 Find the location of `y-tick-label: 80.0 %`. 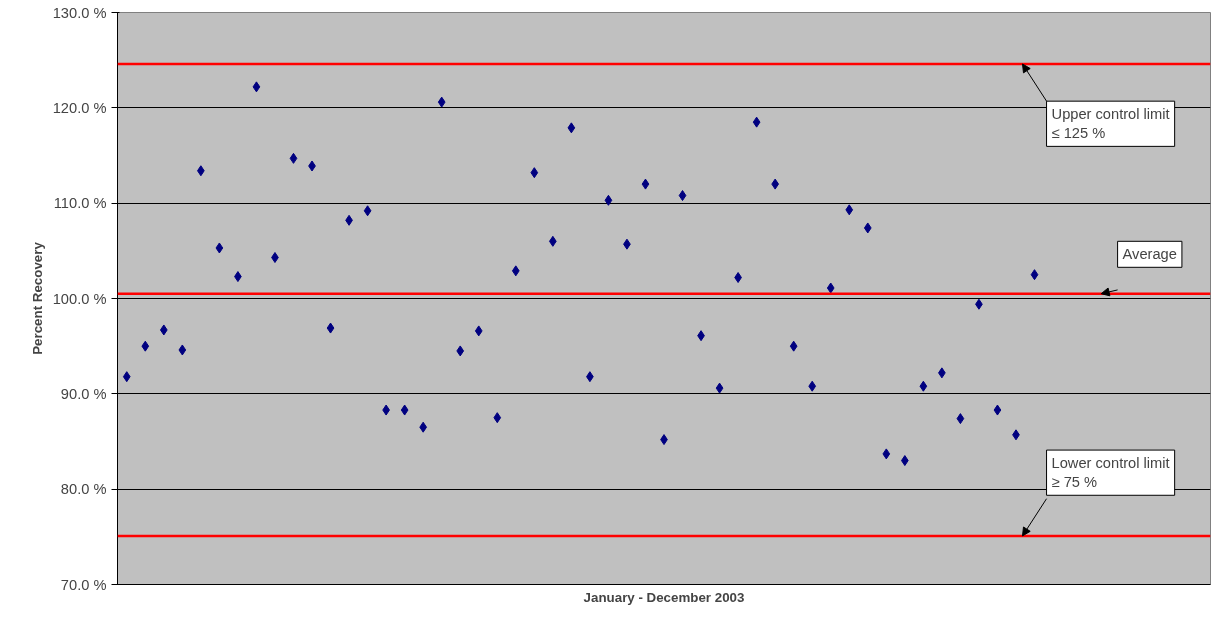

y-tick-label: 80.0 % is located at coordinates (83, 489).